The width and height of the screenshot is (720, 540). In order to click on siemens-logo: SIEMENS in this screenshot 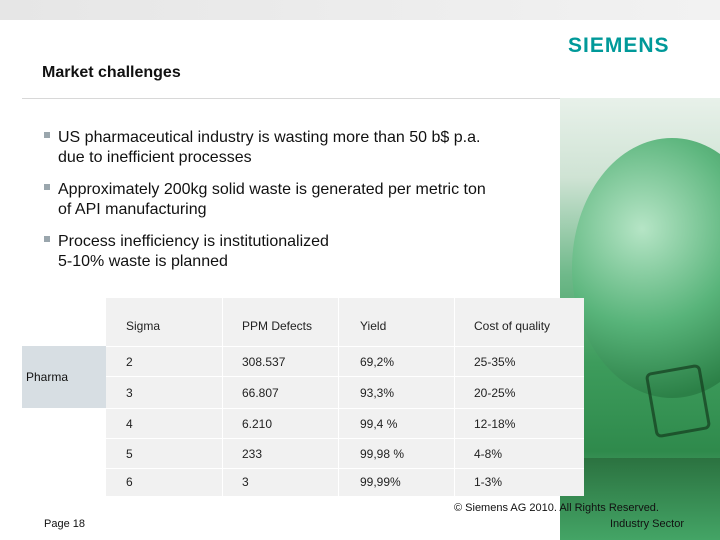, I will do `click(619, 45)`.